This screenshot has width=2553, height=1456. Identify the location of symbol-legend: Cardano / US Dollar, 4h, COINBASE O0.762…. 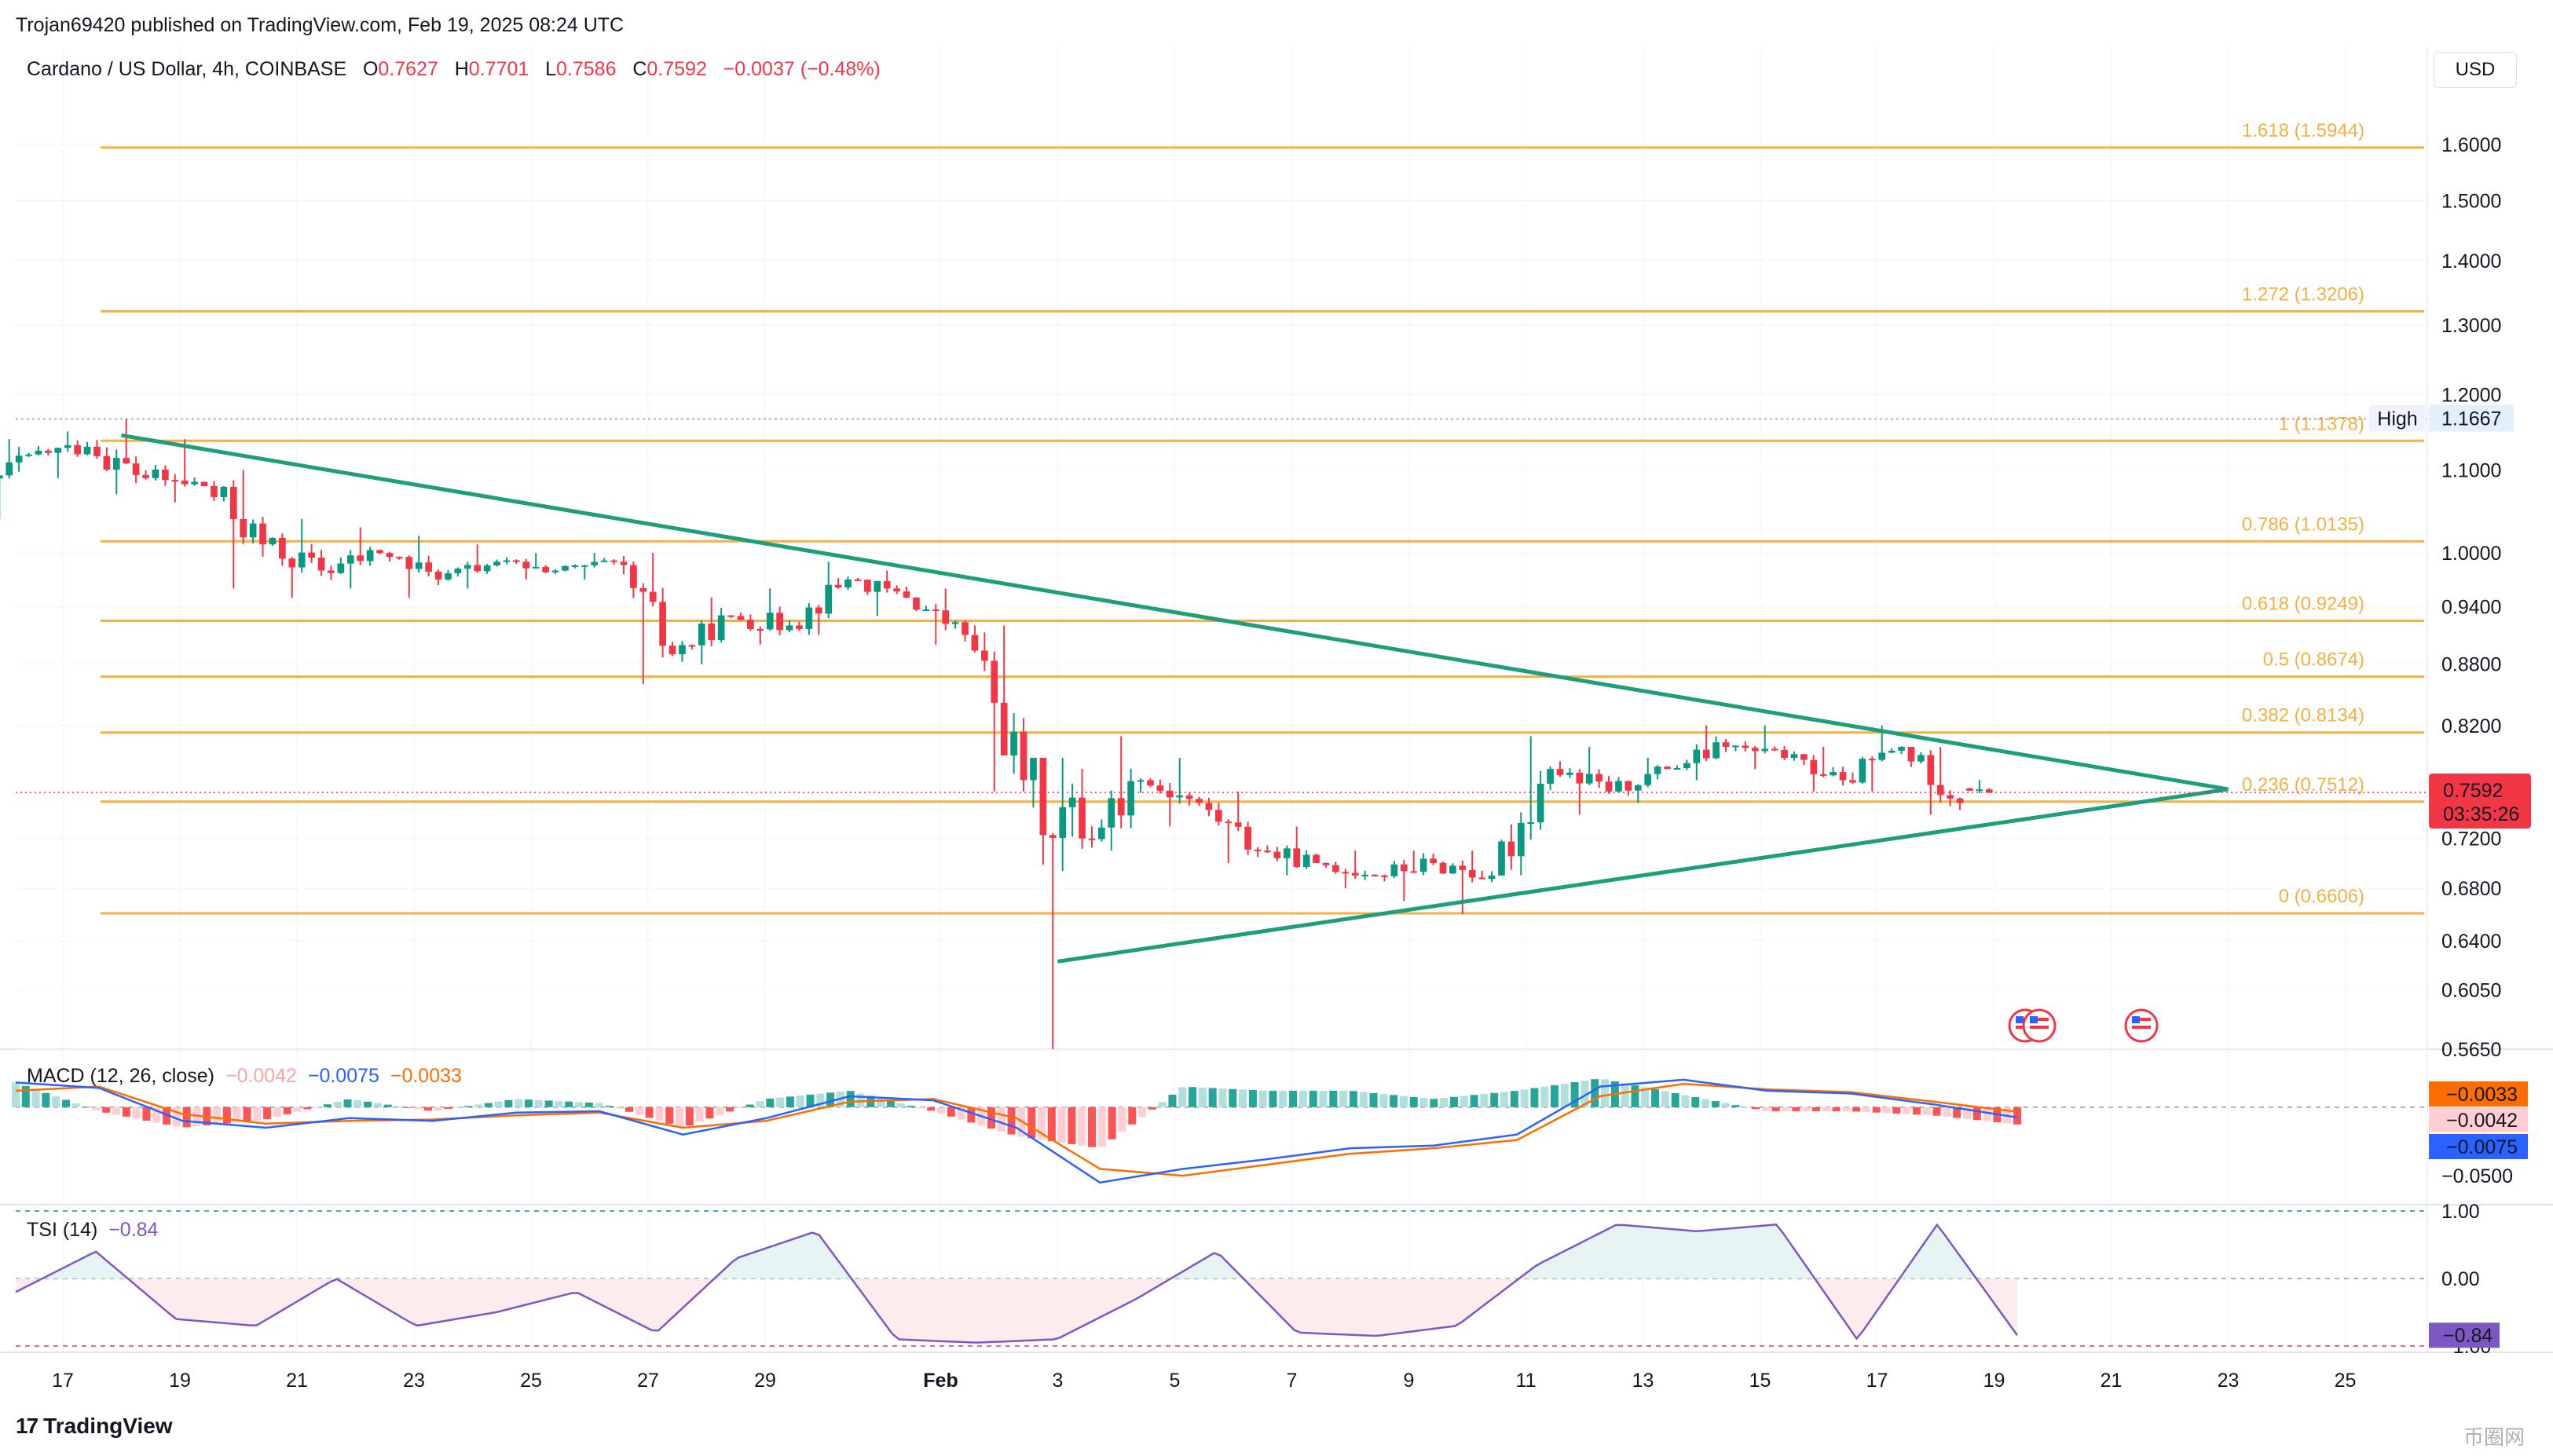
(454, 69).